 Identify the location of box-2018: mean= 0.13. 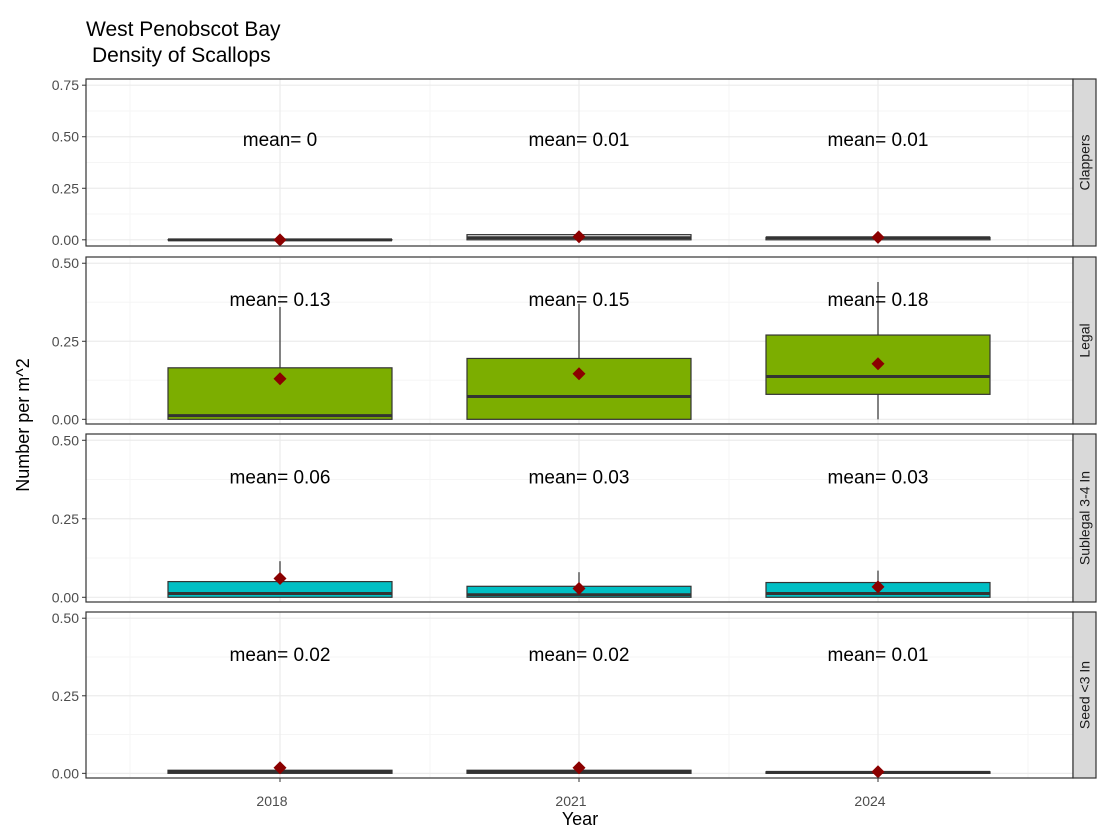
(280, 355).